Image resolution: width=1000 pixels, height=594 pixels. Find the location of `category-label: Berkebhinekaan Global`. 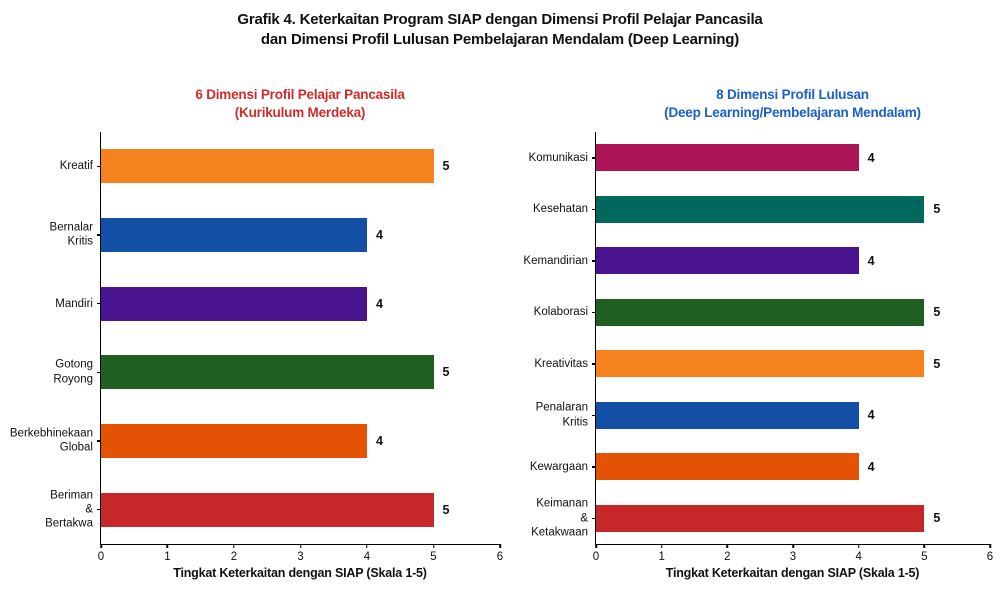

category-label: Berkebhinekaan Global is located at coordinates (51, 440).